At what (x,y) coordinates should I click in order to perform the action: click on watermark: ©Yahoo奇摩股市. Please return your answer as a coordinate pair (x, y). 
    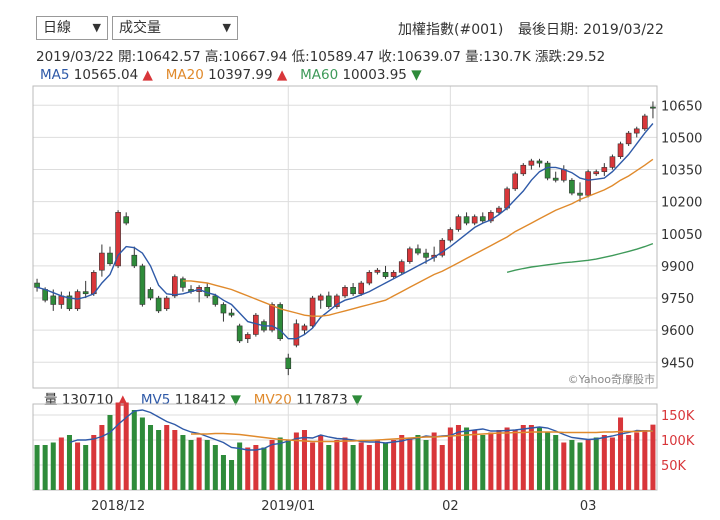
    Looking at the image, I should click on (611, 379).